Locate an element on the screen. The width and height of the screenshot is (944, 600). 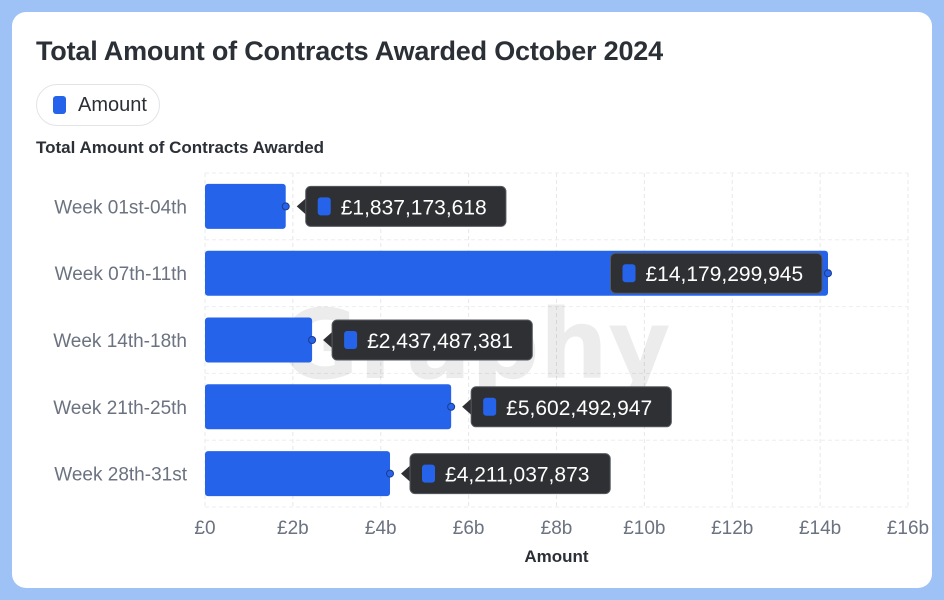
x-tick-label: £6b is located at coordinates (469, 528).